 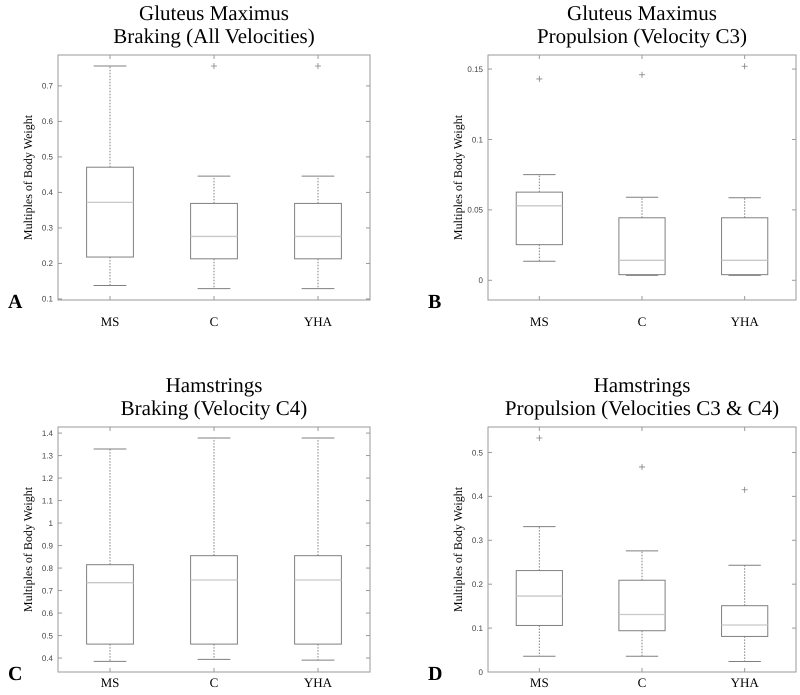 I want to click on y-tick-label: 0.15, so click(x=475, y=69).